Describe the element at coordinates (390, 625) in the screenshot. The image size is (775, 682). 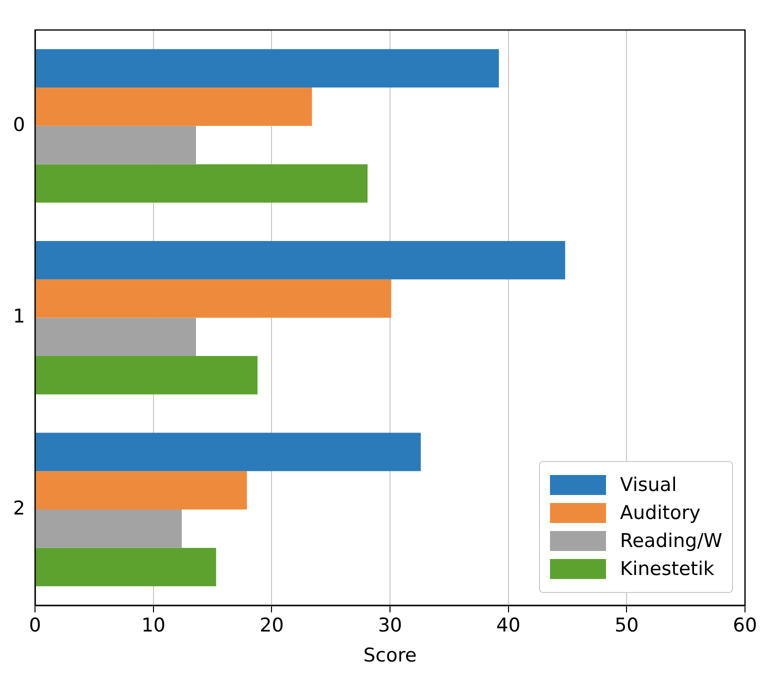
I see `x-tick-label: 30` at that location.